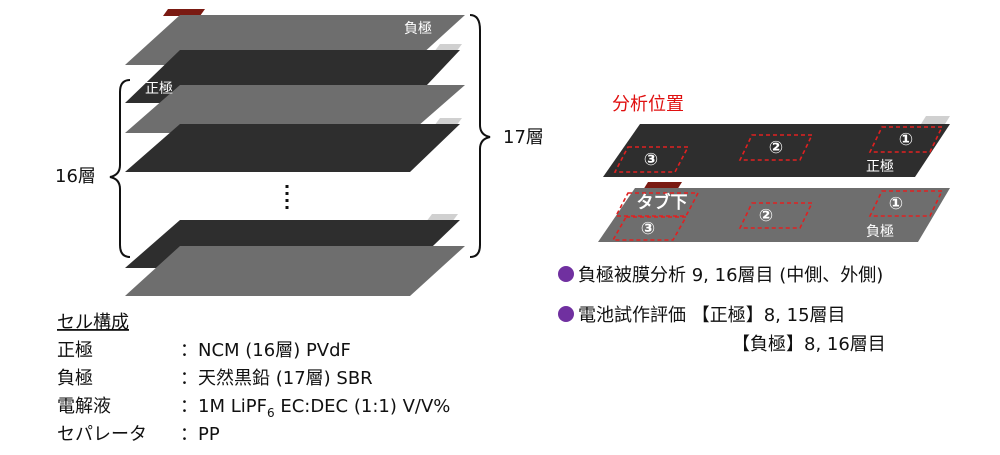 This screenshot has height=455, width=1000. I want to click on text: EC:DEC (1:1) V/V%, so click(363, 406).